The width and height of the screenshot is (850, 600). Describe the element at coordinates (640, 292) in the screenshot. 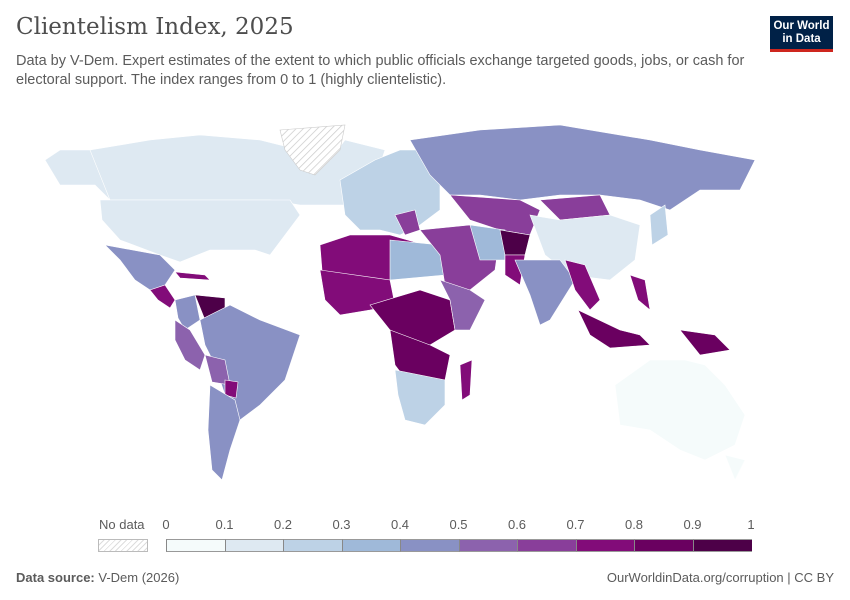

I see `country-philippines` at that location.